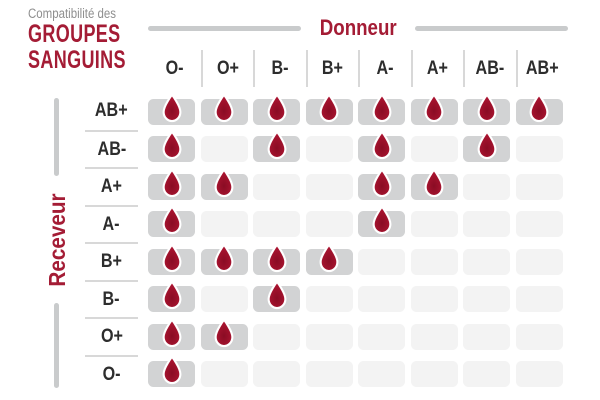  Describe the element at coordinates (111, 186) in the screenshot. I see `receiver-row-header: A+` at that location.